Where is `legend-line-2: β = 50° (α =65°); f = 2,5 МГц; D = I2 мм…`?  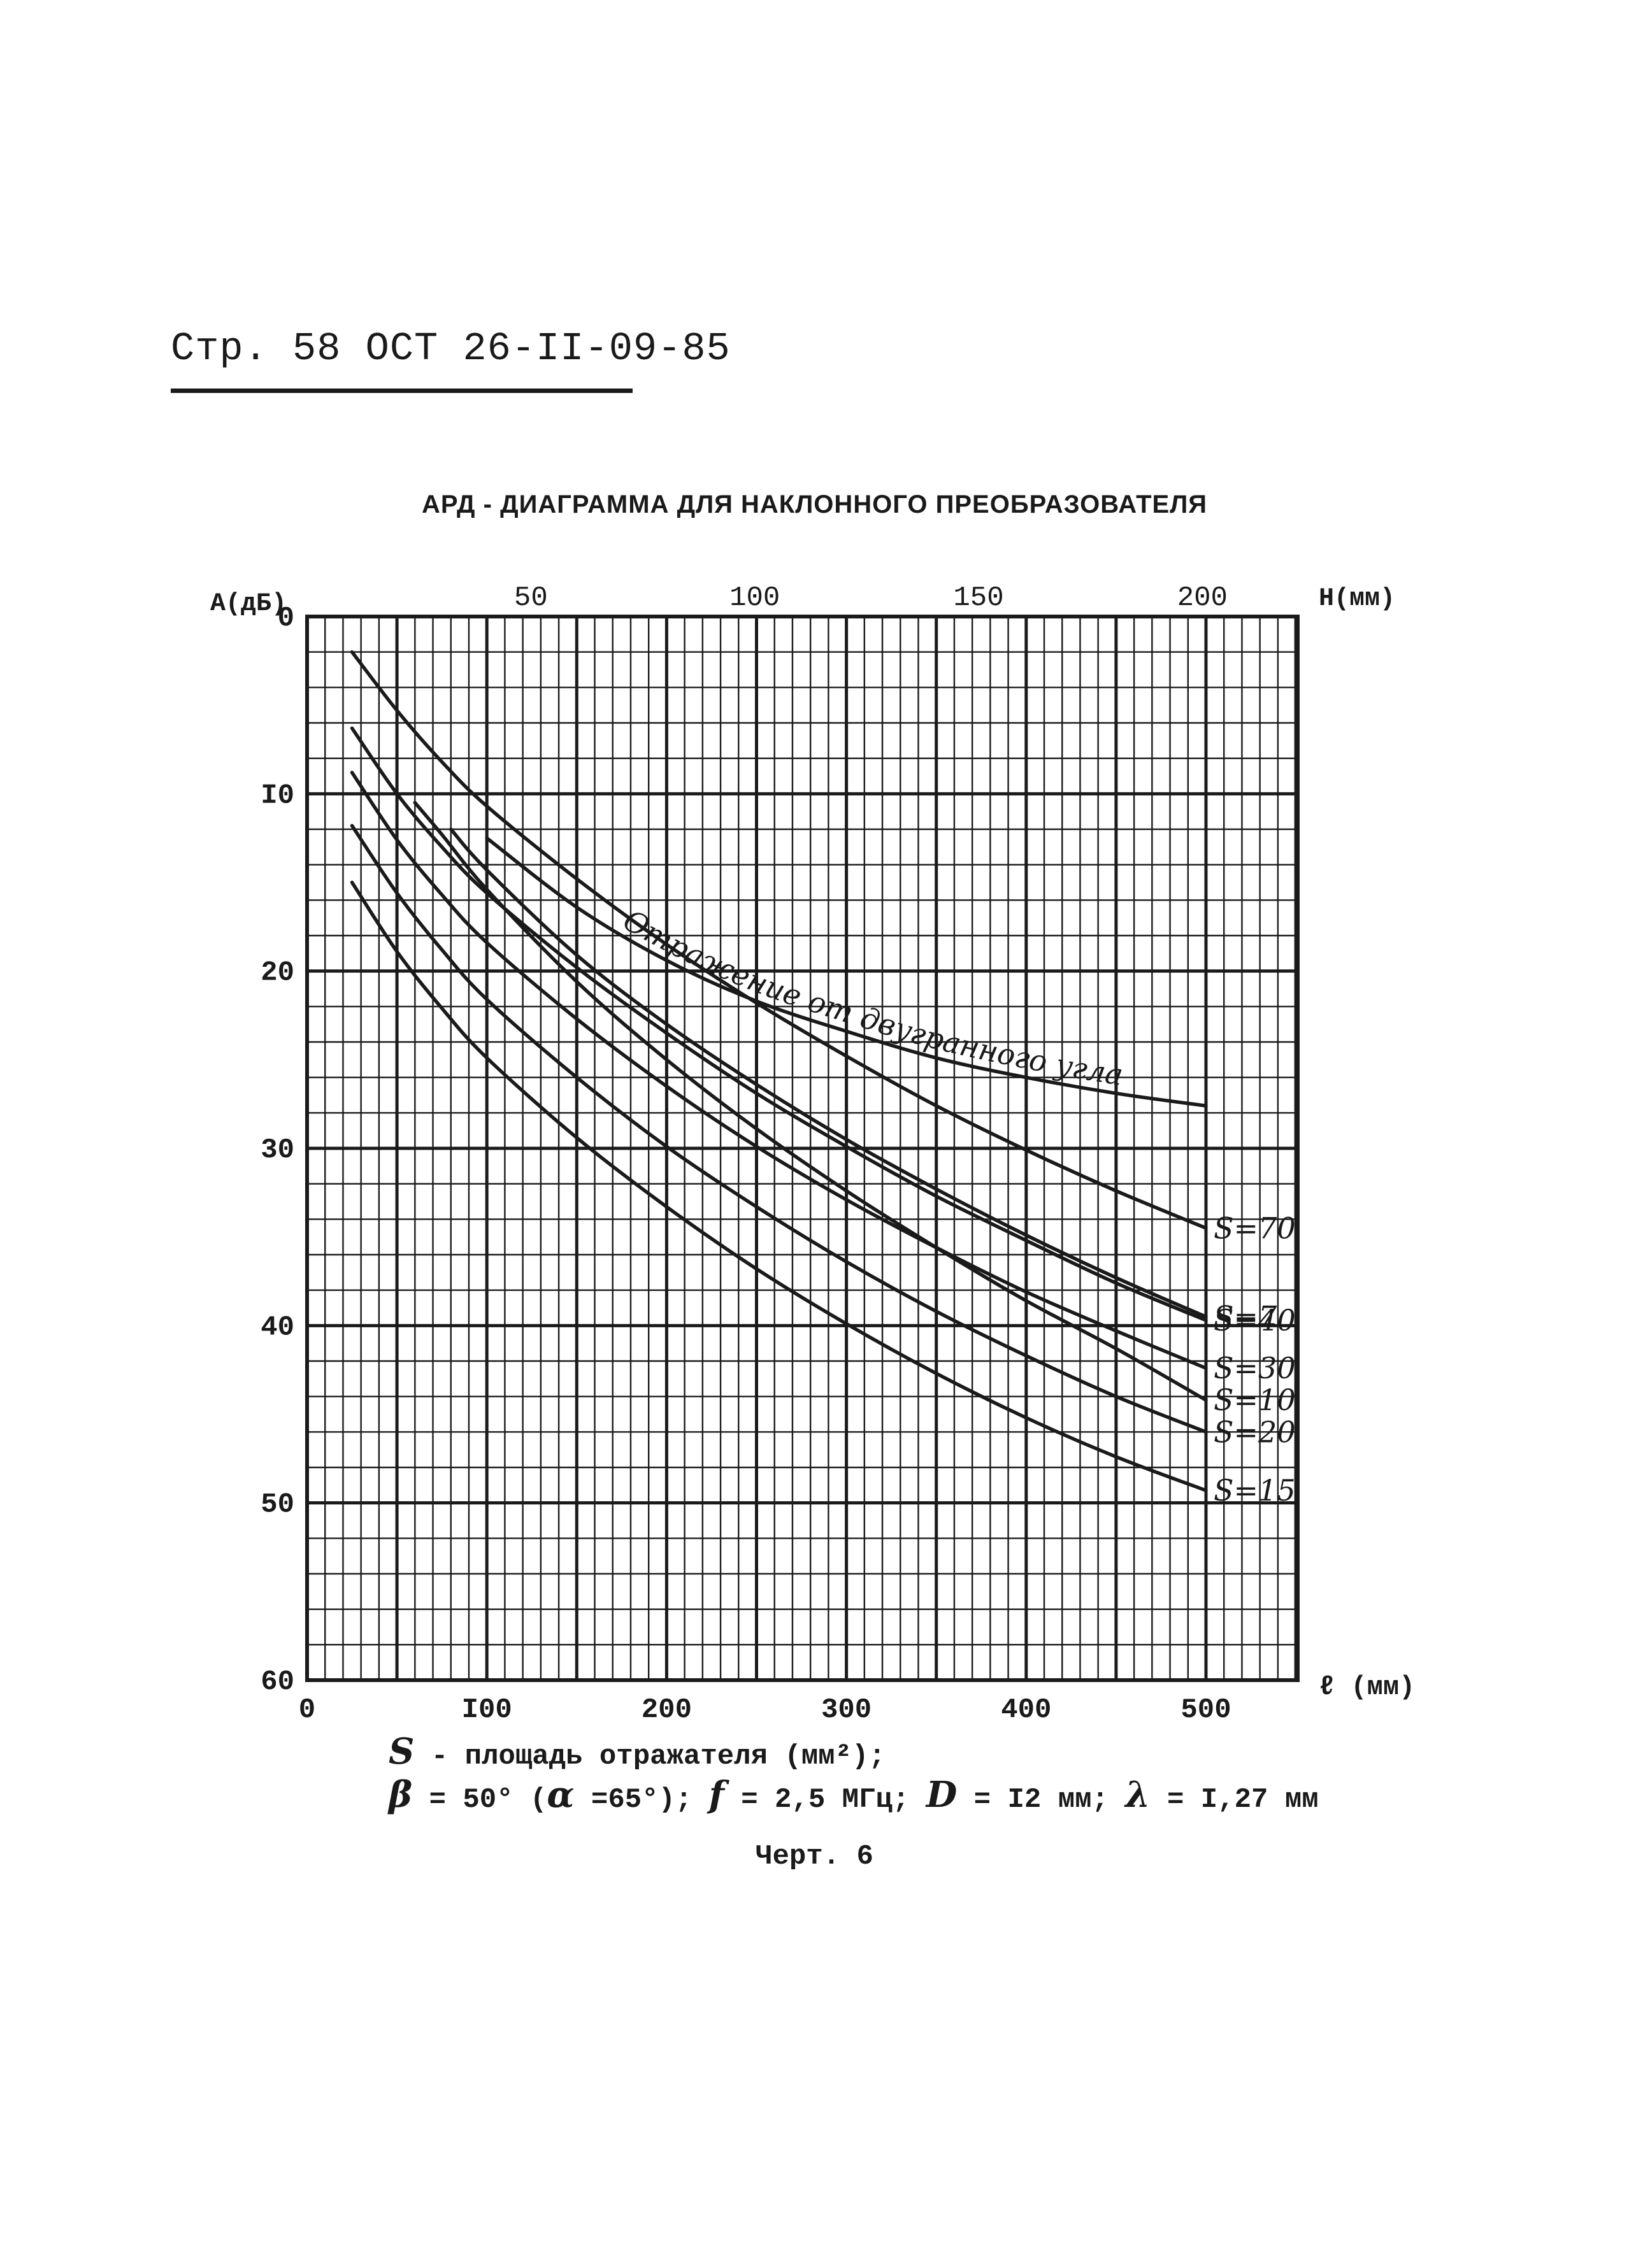
legend-line-2: β = 50° (α =65°); f = 2,5 МГц; D = I2 мм… is located at coordinates (854, 1795).